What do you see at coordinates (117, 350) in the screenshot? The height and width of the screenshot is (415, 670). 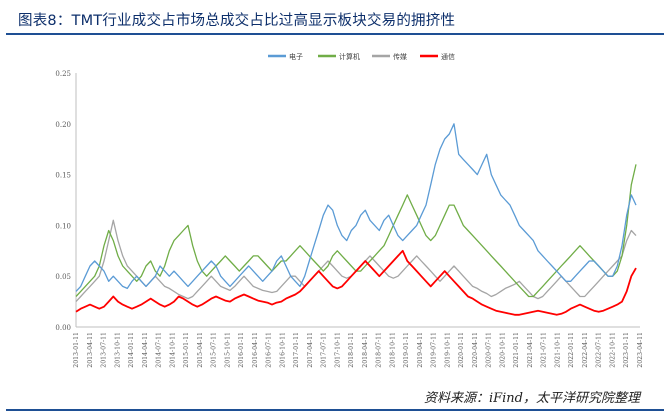 I see `x-tick-label: 2013-10-11` at bounding box center [117, 350].